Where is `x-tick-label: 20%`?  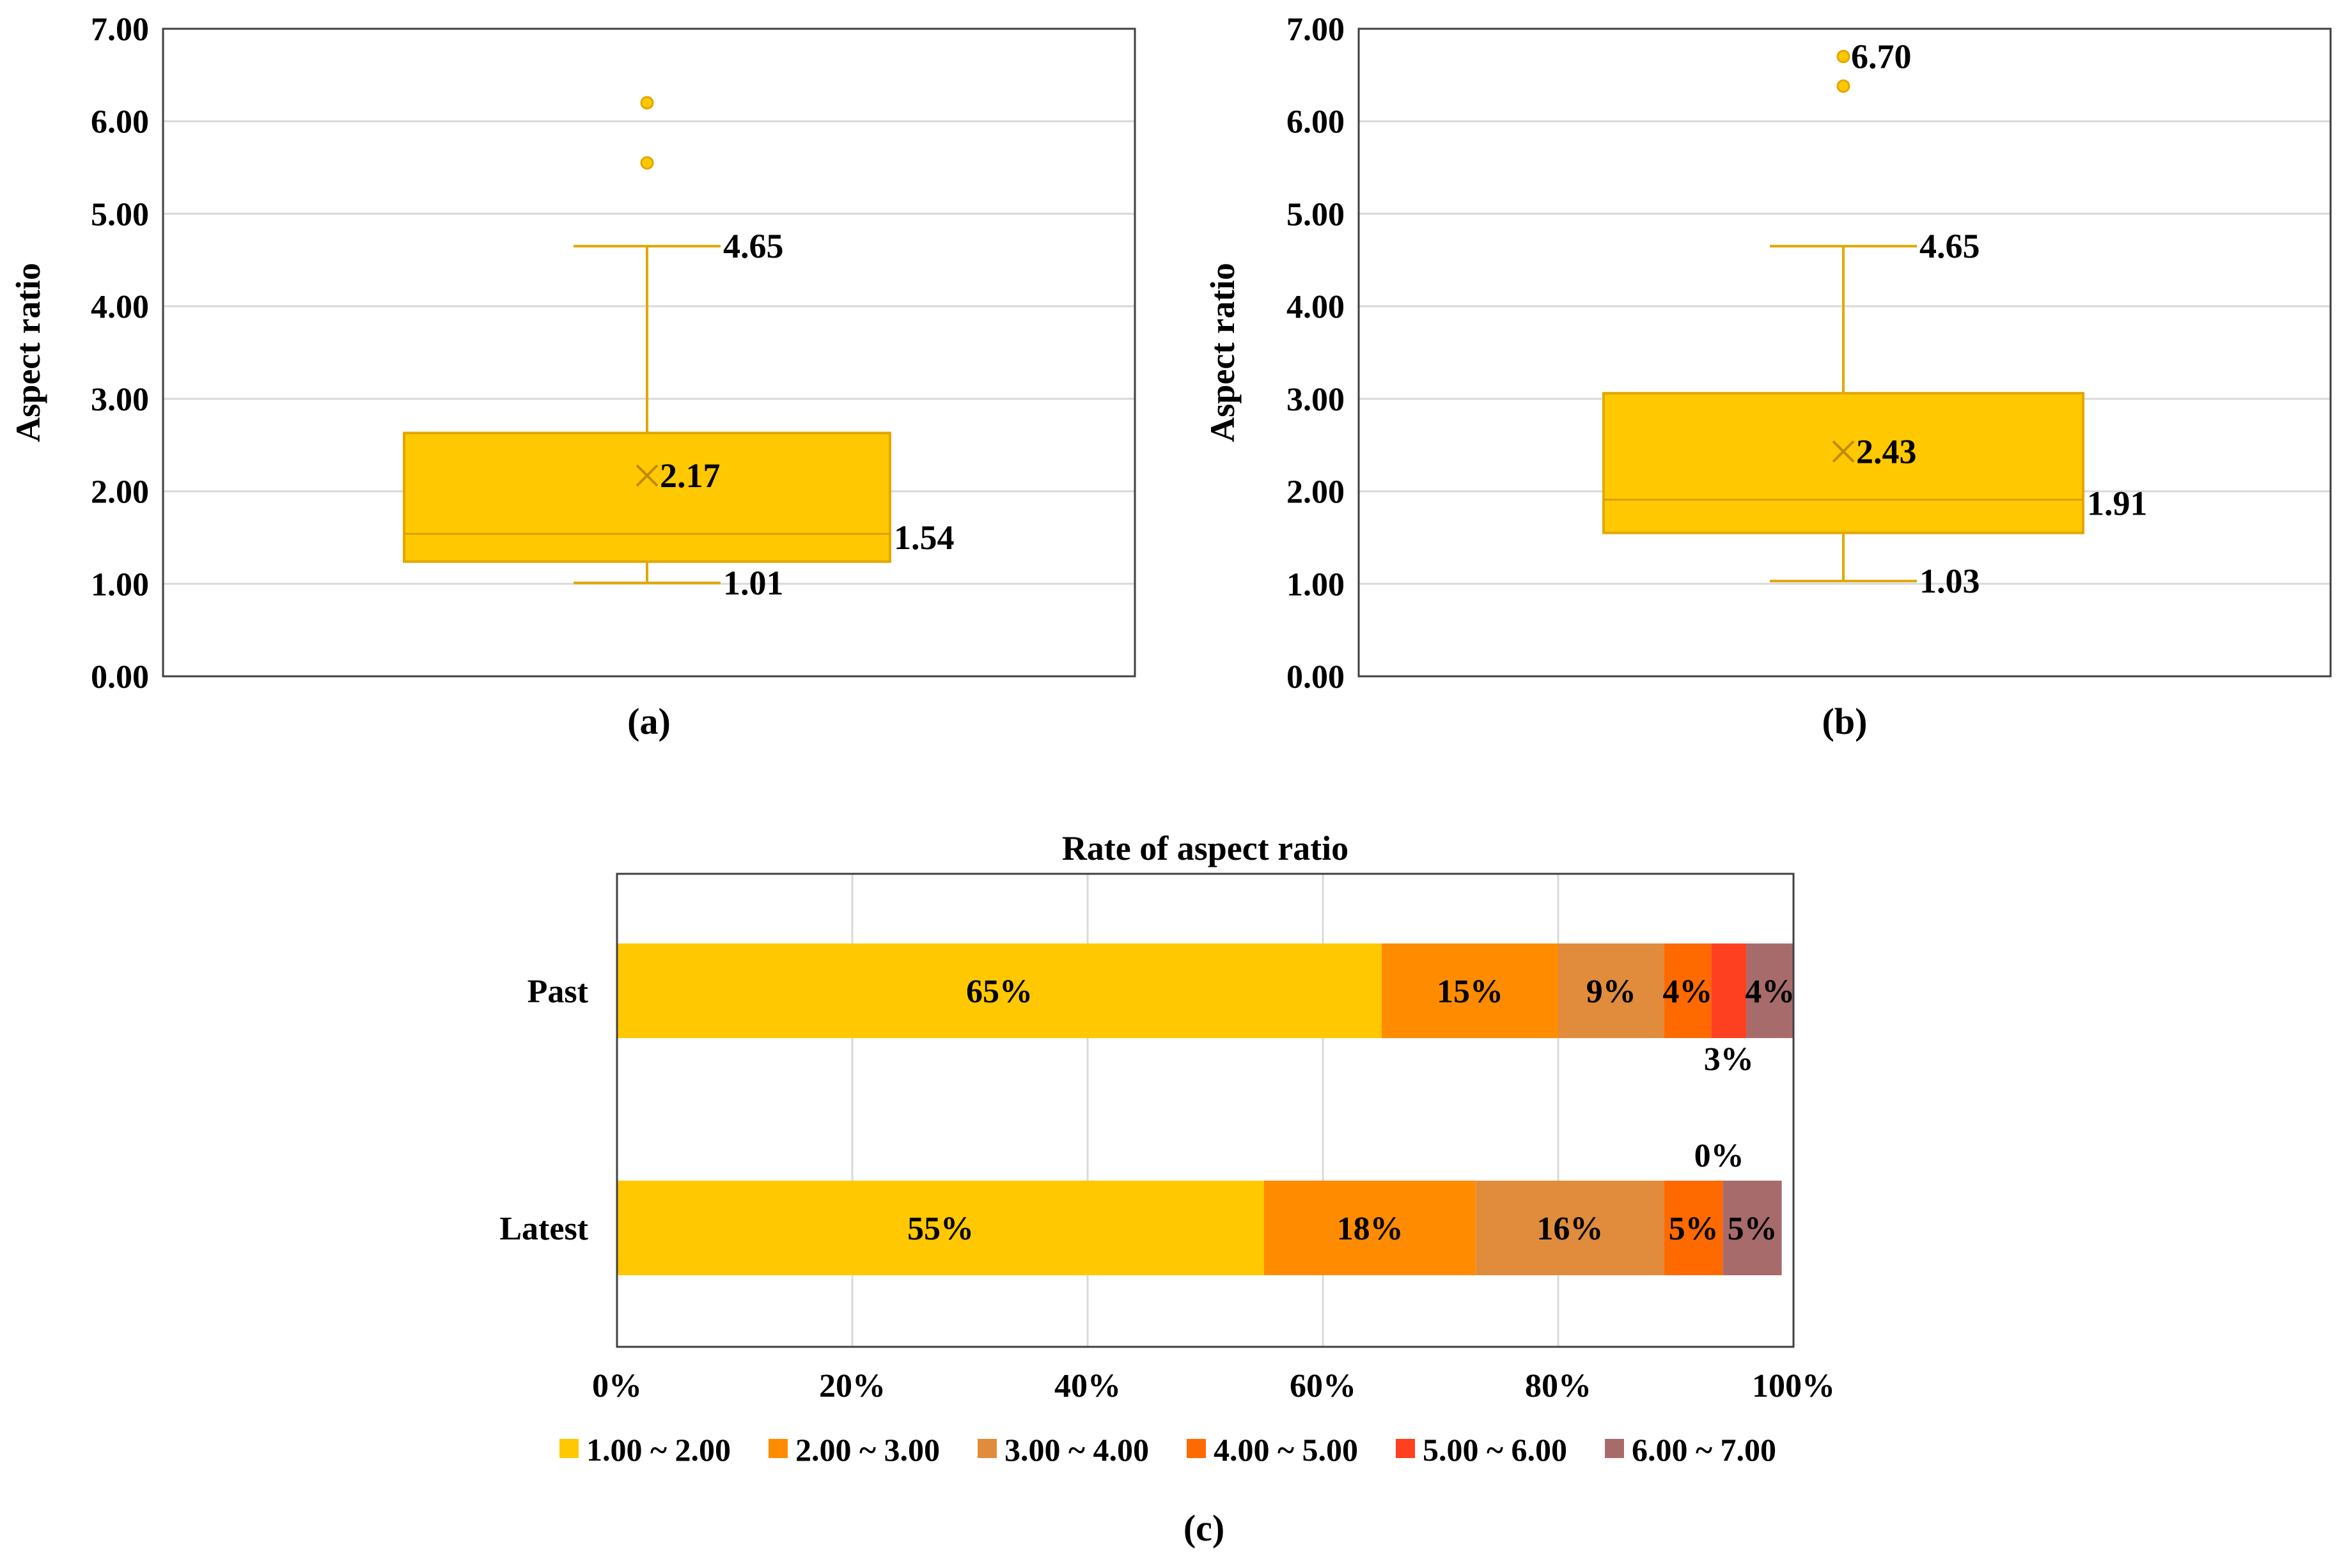 x-tick-label: 20% is located at coordinates (852, 1386).